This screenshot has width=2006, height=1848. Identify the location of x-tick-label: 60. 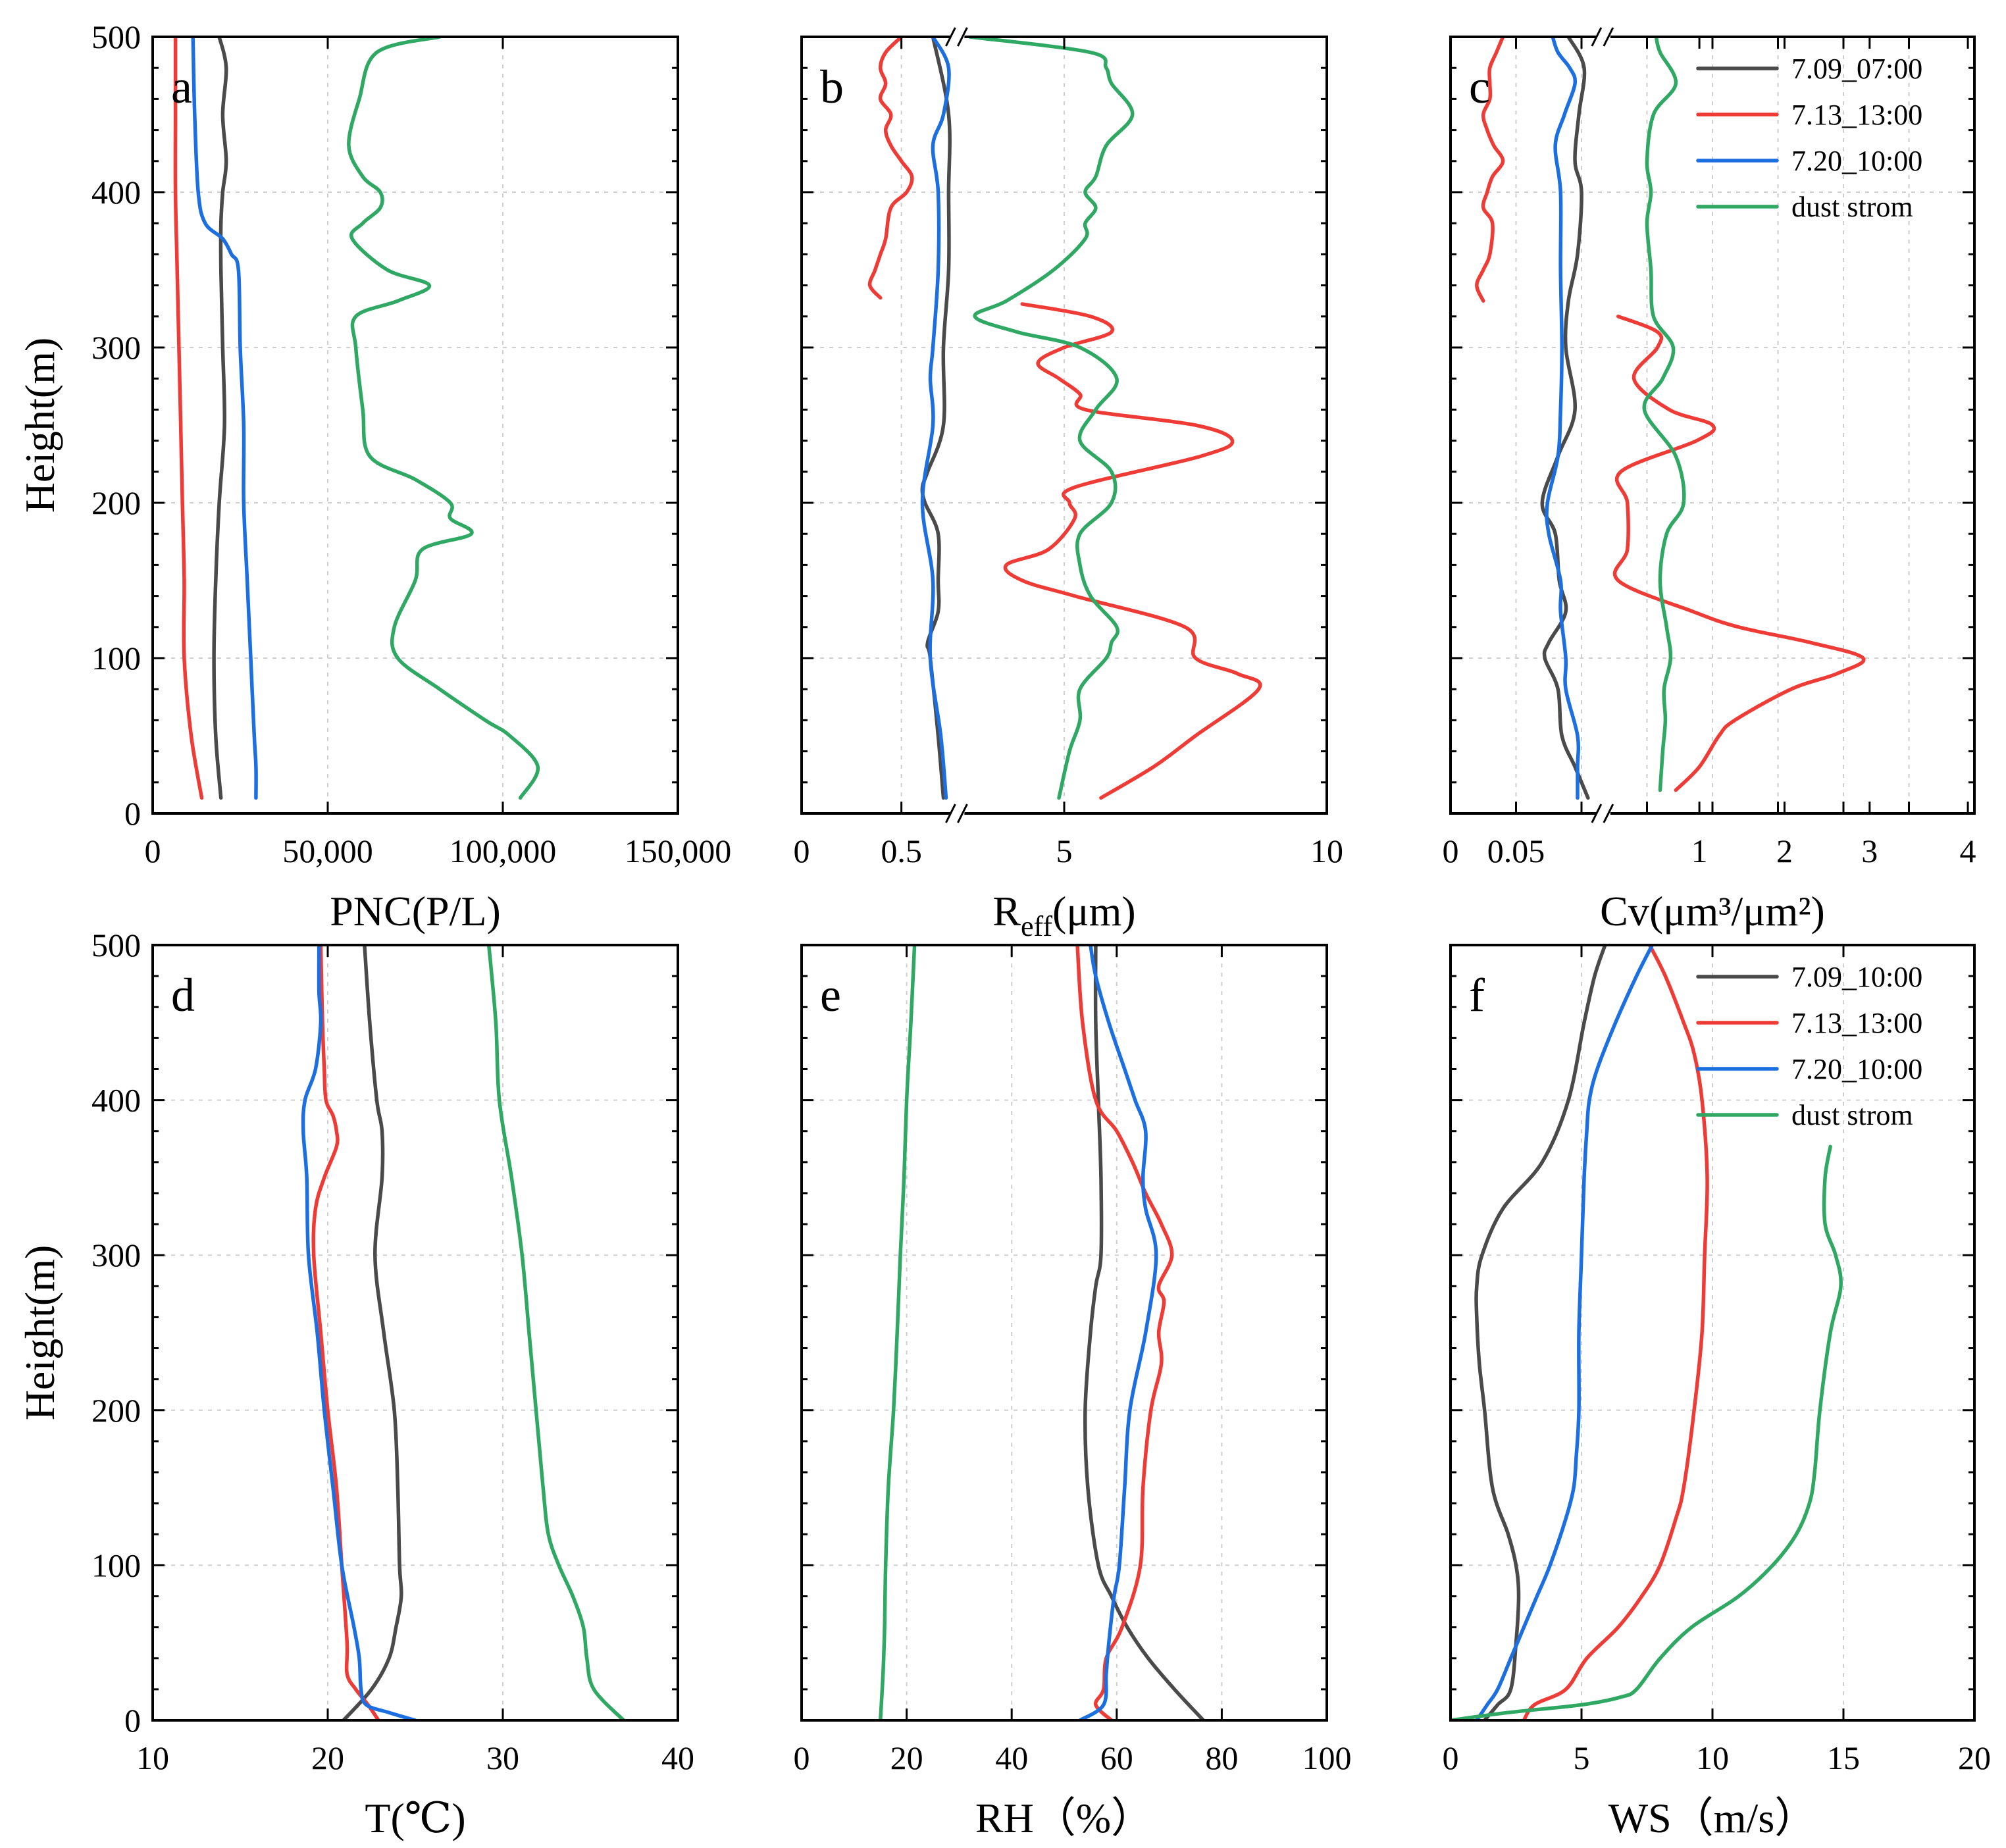
(1116, 1757).